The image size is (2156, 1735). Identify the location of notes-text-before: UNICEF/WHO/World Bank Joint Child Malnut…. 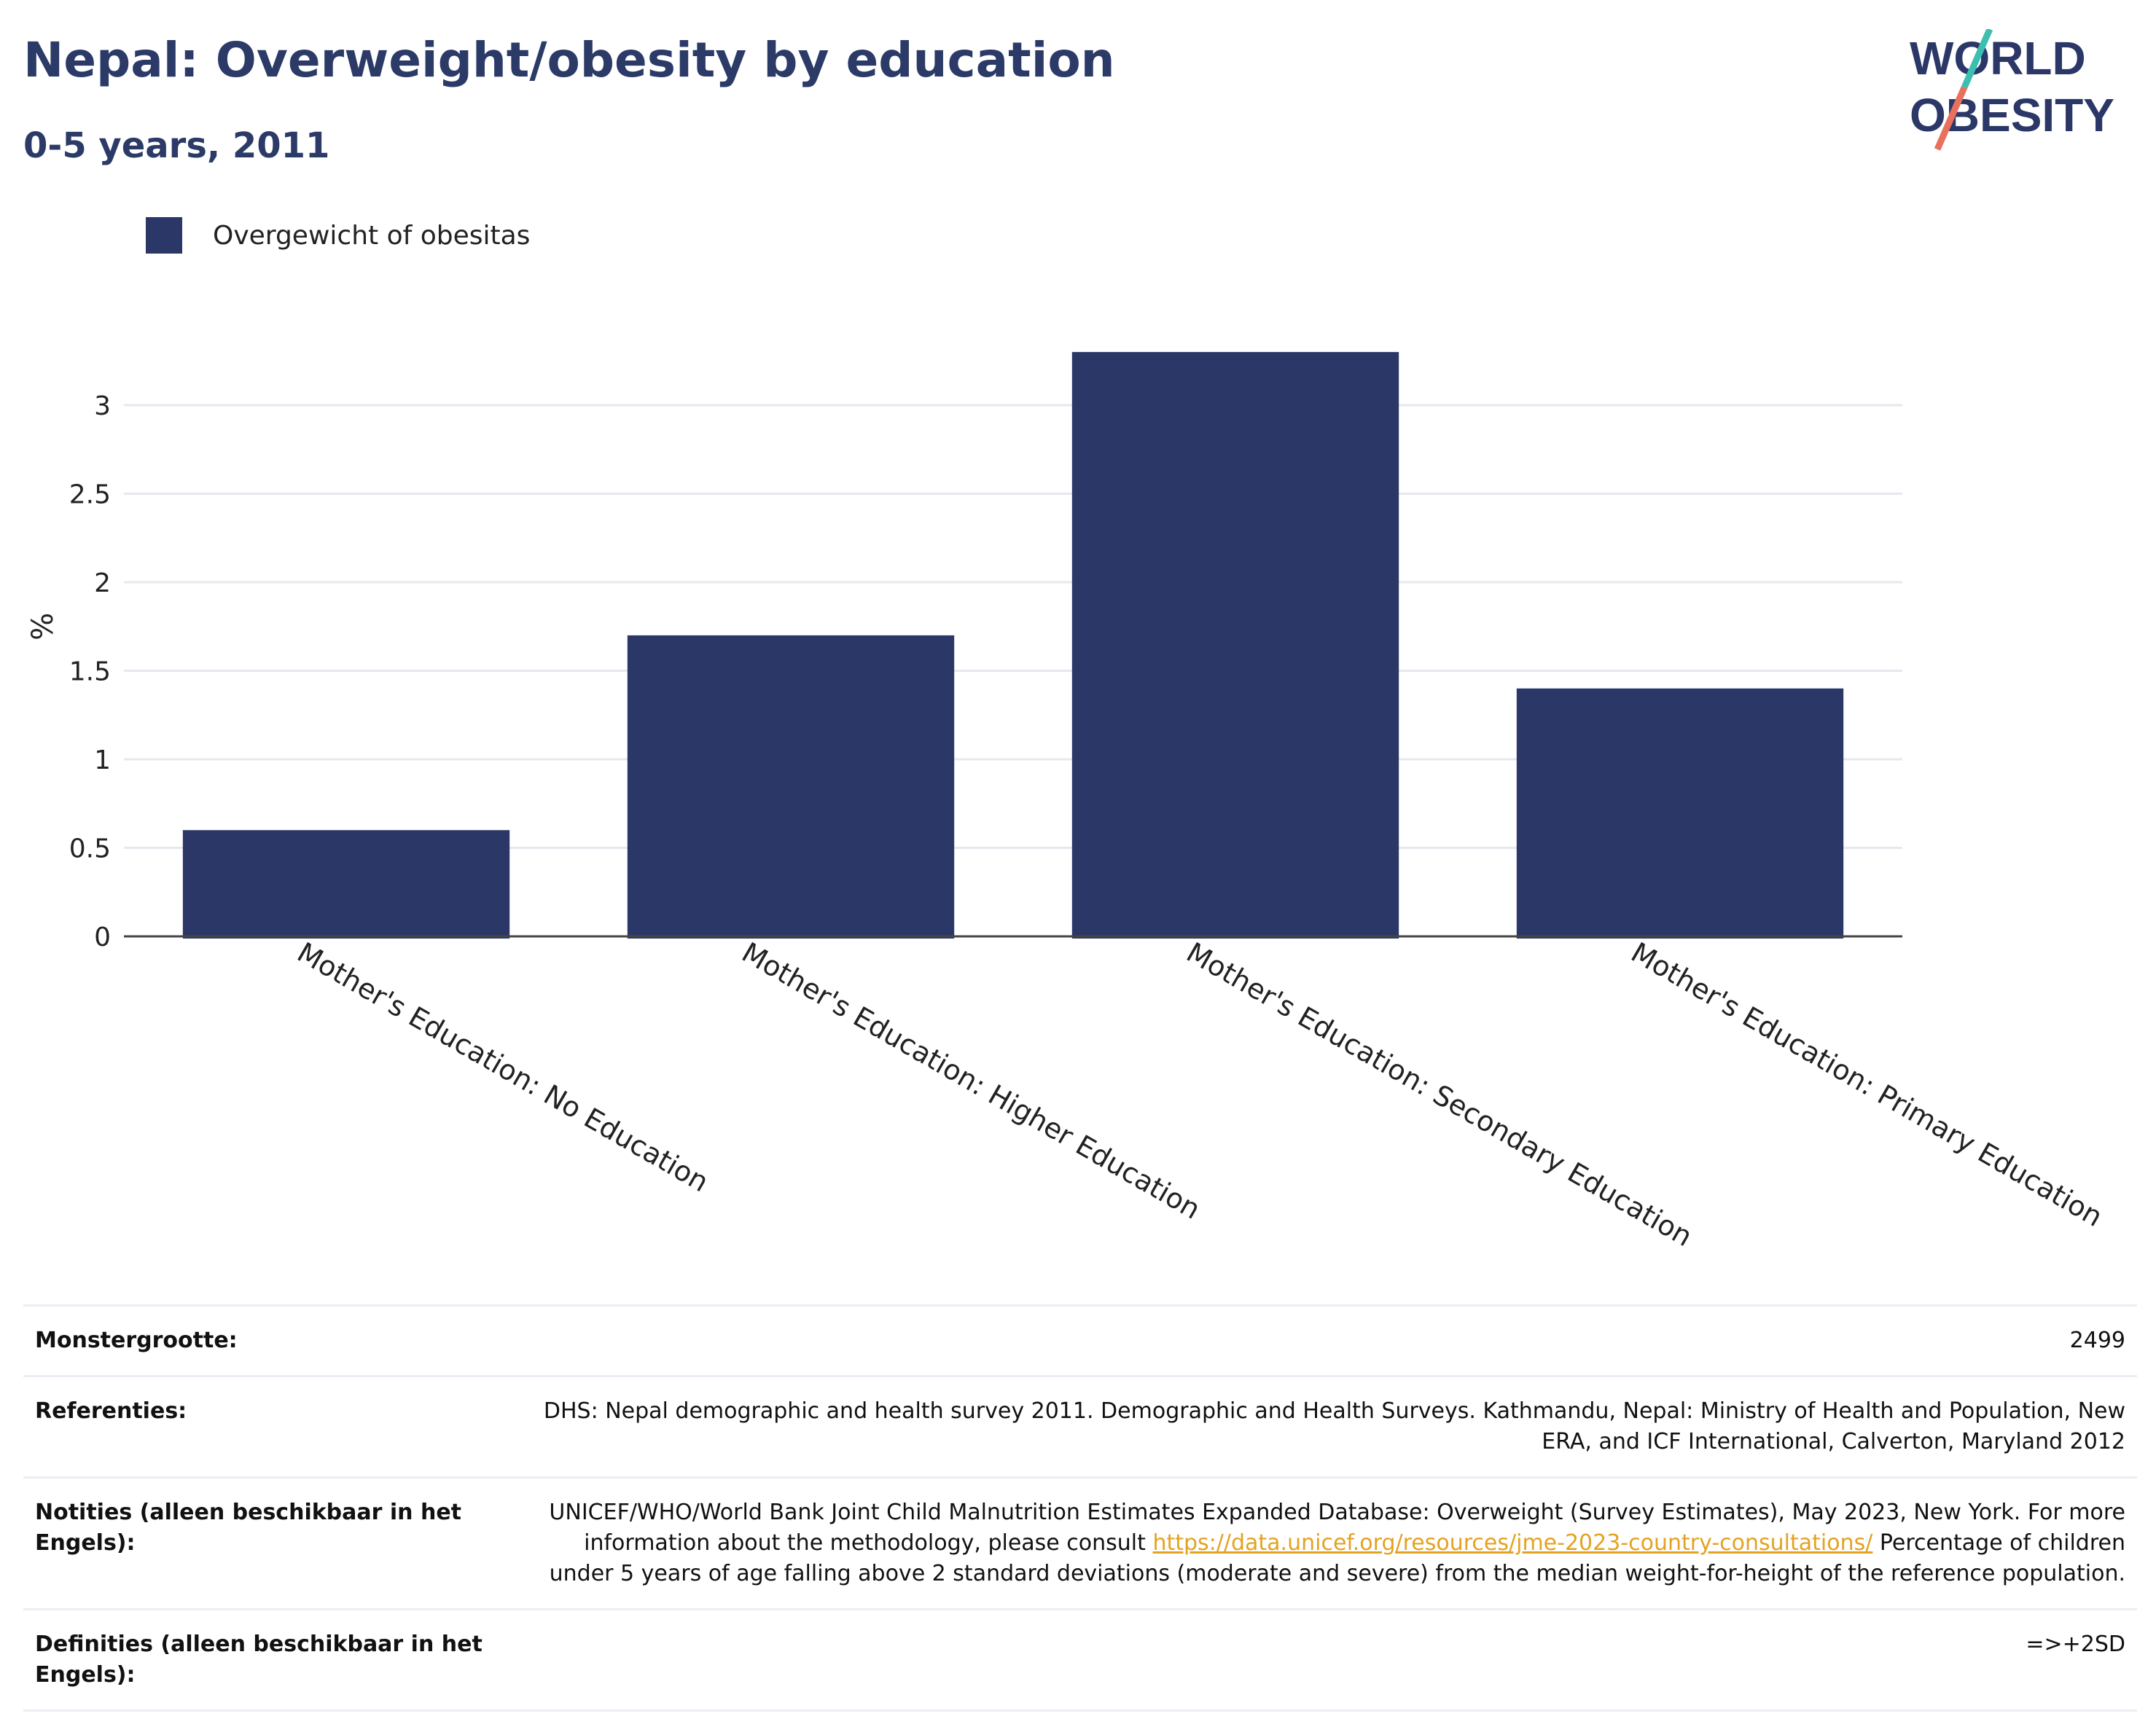
(1337, 1528).